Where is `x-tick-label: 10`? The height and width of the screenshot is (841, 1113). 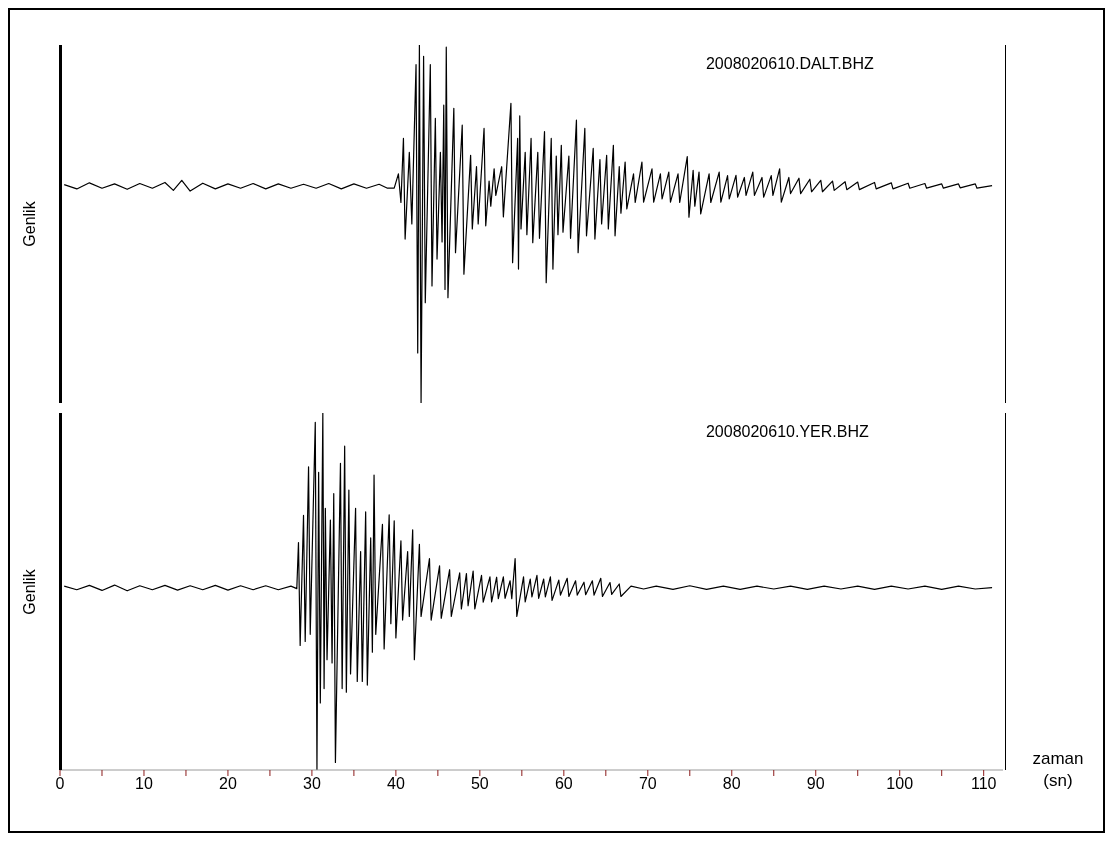 x-tick-label: 10 is located at coordinates (144, 784).